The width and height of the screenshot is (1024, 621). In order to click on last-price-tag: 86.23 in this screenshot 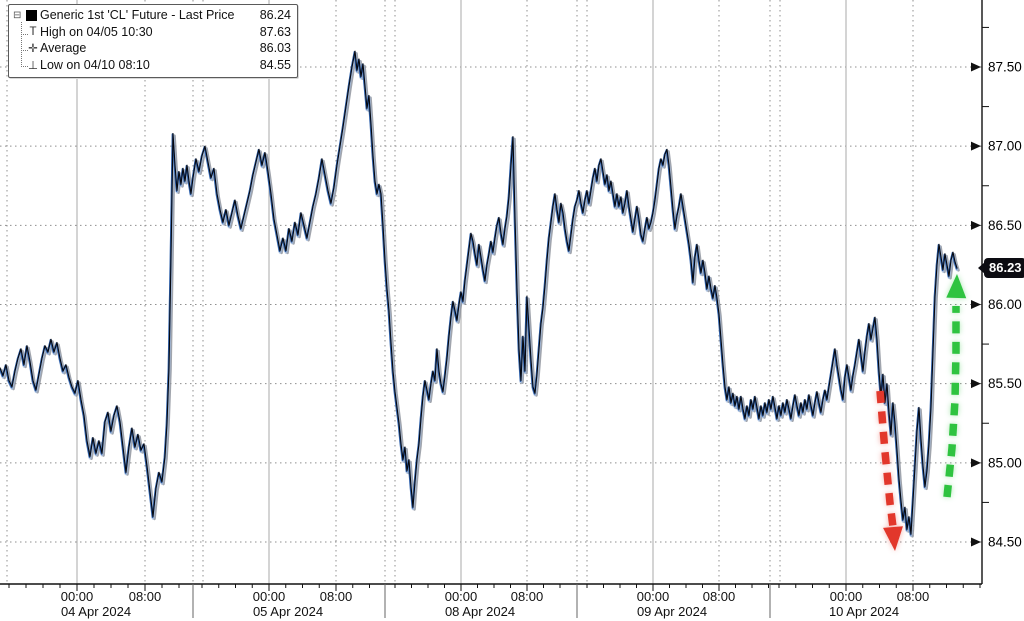, I will do `click(1001, 268)`.